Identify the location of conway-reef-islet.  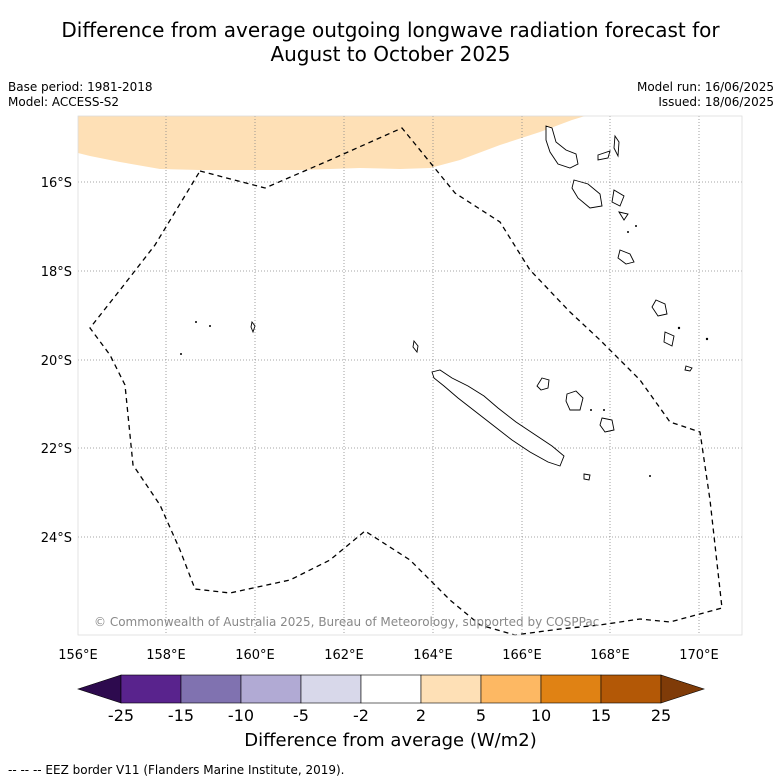
(688, 368).